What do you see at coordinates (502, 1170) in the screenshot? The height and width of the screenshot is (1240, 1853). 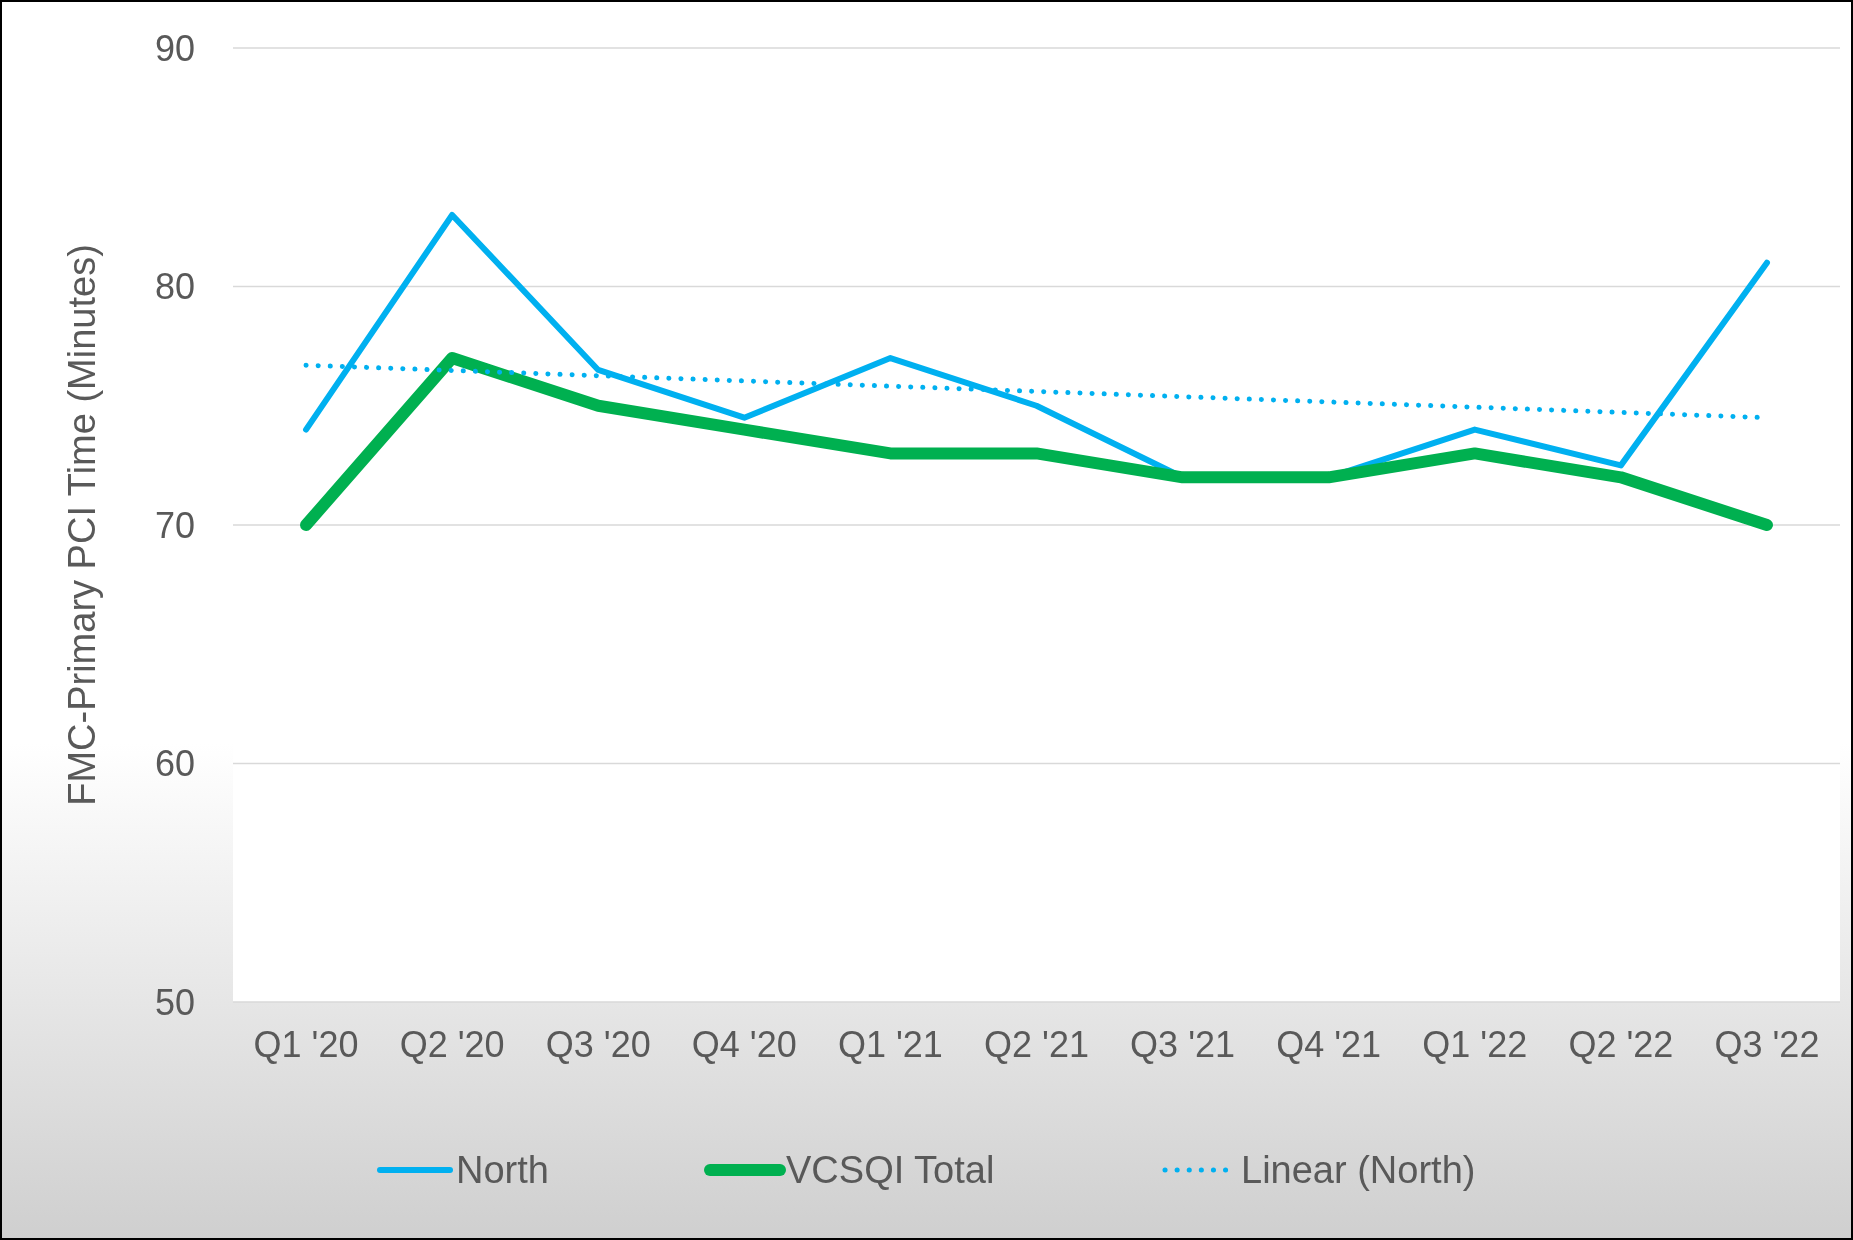 I see `legend-label: North` at bounding box center [502, 1170].